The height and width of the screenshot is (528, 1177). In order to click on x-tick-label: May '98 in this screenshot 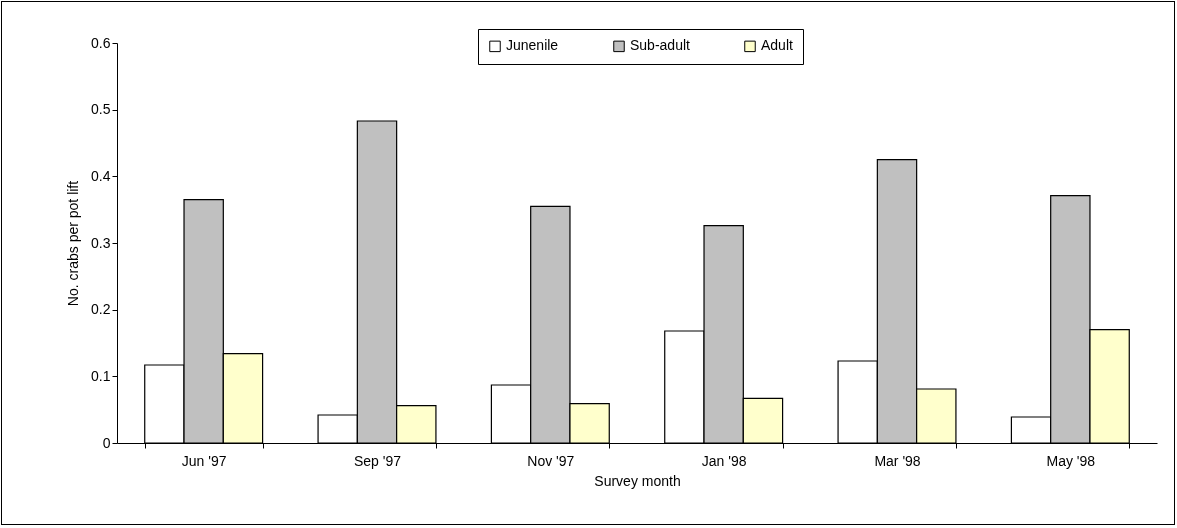, I will do `click(1071, 460)`.